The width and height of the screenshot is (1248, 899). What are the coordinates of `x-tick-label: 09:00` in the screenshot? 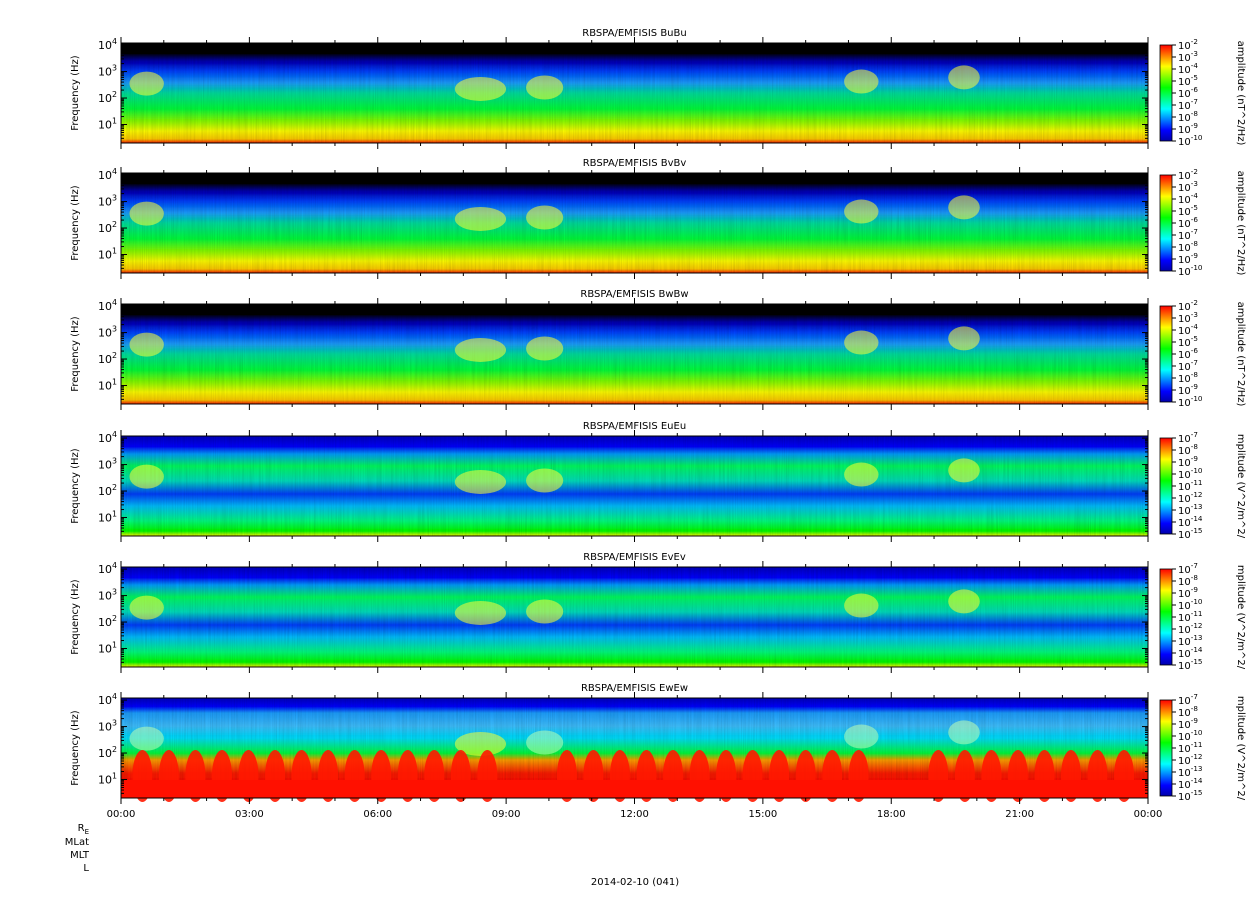 It's located at (506, 814).